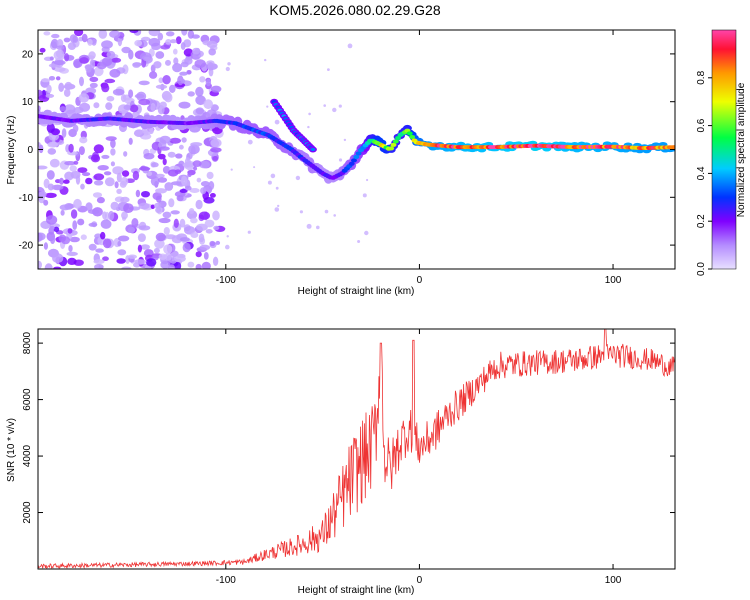 This screenshot has height=600, width=750. Describe the element at coordinates (26, 198) in the screenshot. I see `spectrogram-y-tick-label: -10` at that location.